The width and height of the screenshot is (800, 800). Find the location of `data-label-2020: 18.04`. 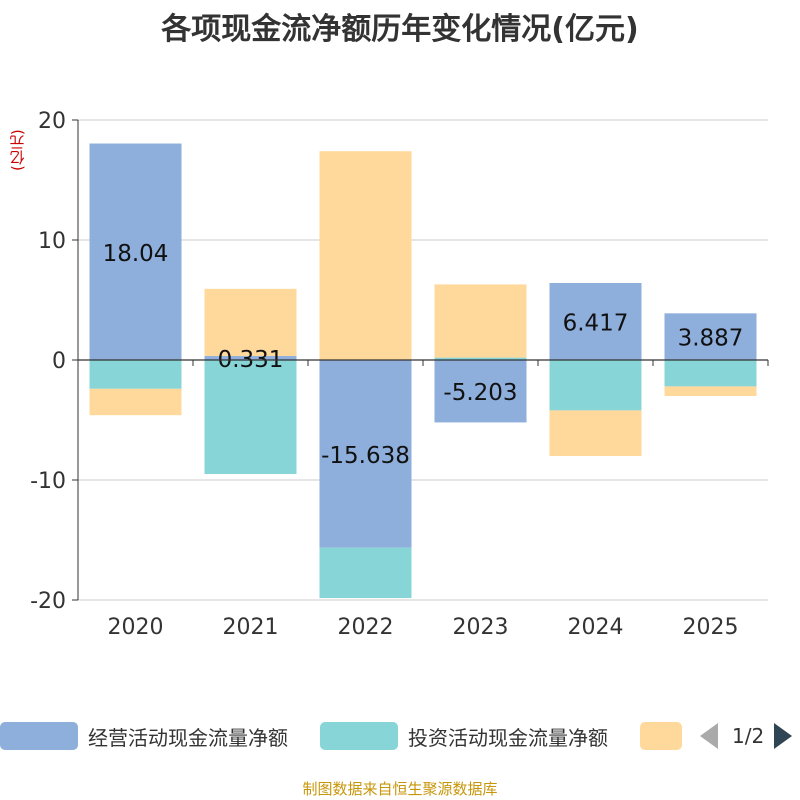

data-label-2020: 18.04 is located at coordinates (136, 254).